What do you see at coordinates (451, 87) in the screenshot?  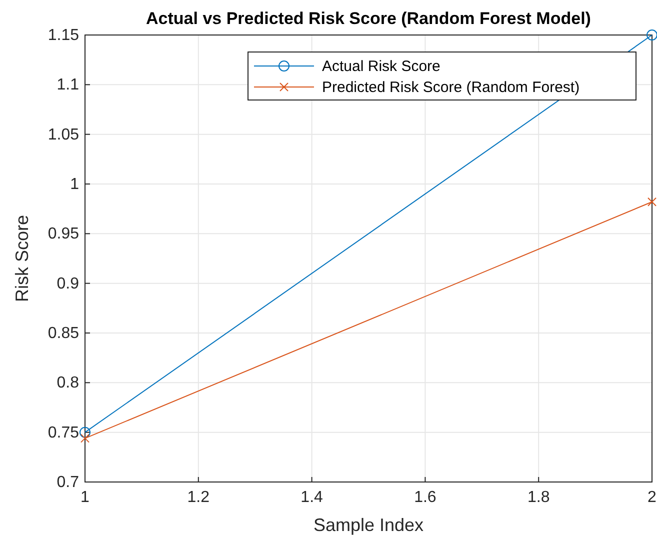 I see `legend-label: Predicted Risk Score (Random Forest)` at bounding box center [451, 87].